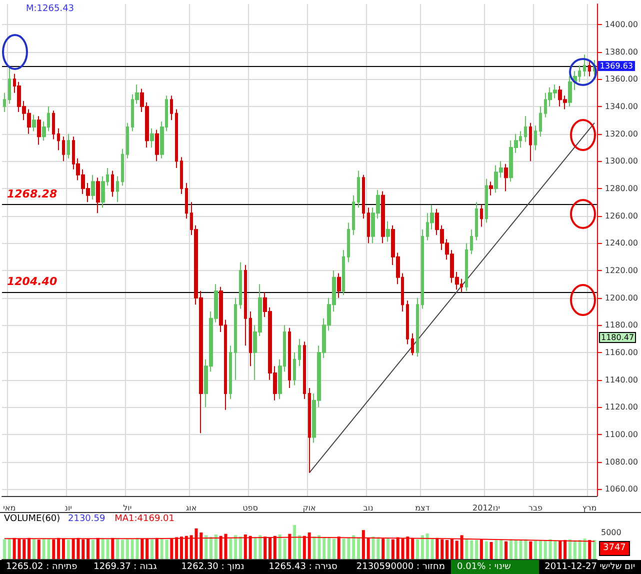  Describe the element at coordinates (303, 567) in the screenshot. I see `text: 1265.43 : סגירה` at that location.